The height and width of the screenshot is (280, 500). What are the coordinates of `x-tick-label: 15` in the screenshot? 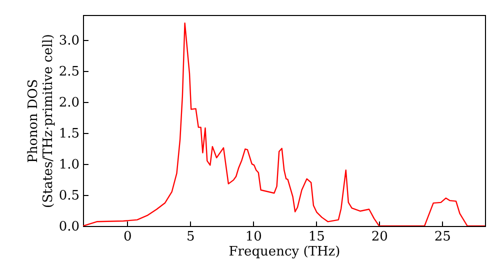 It's located at (316, 237).